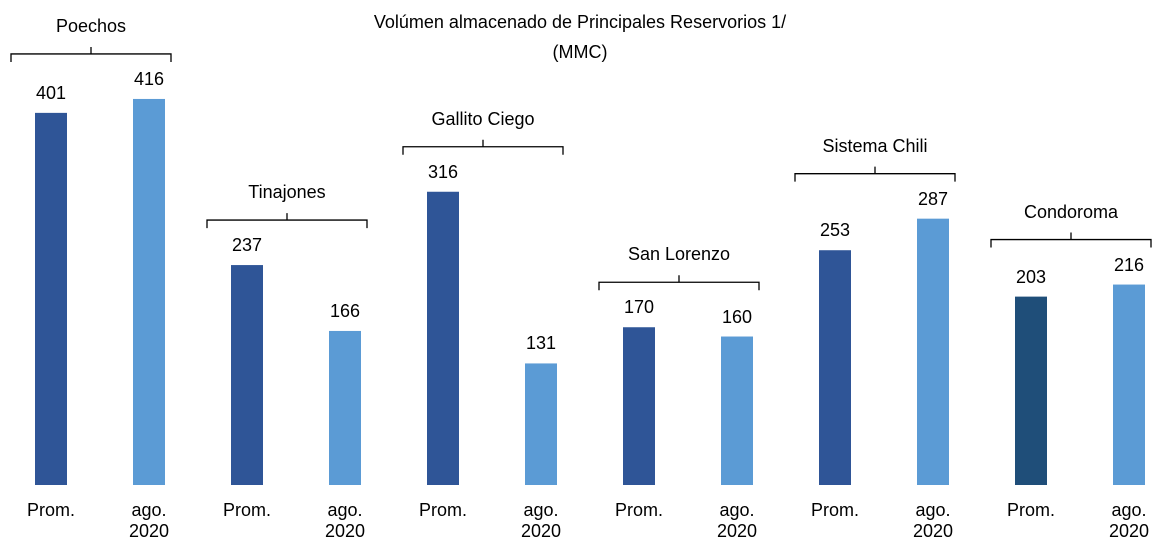 This screenshot has width=1157, height=543. Describe the element at coordinates (1031, 276) in the screenshot. I see `value-label: 203` at that location.